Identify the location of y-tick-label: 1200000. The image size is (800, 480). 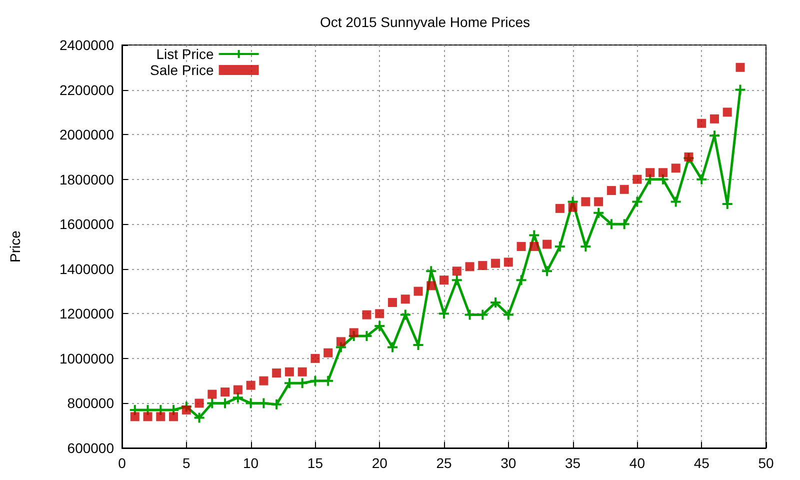
(86, 314).